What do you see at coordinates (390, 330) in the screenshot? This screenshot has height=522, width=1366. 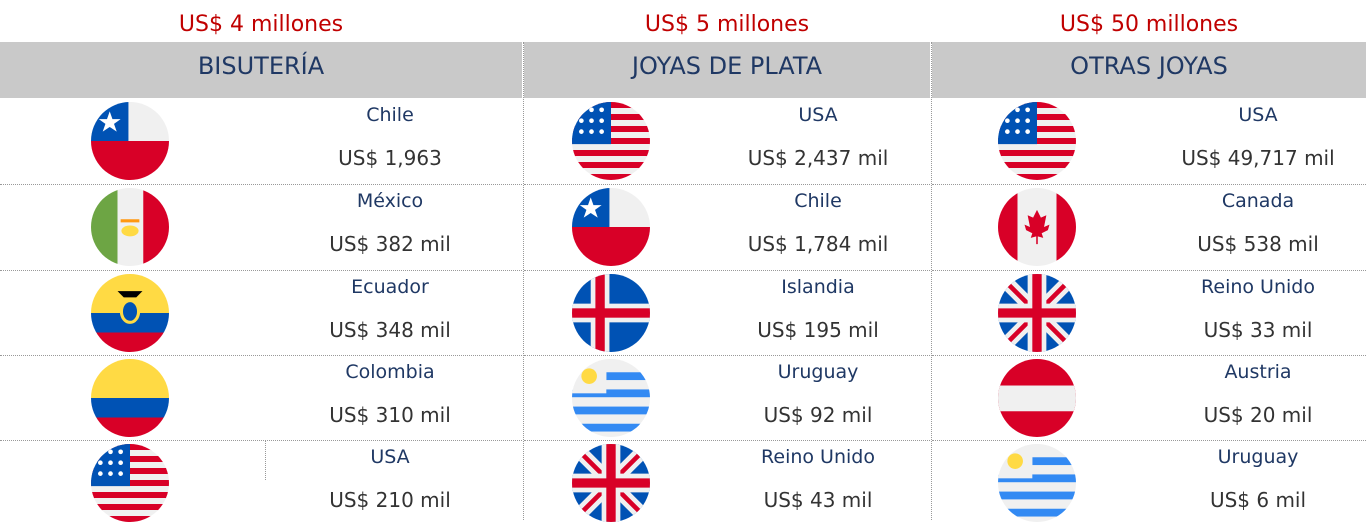 I see `country-value: US$ 348 mil` at bounding box center [390, 330].